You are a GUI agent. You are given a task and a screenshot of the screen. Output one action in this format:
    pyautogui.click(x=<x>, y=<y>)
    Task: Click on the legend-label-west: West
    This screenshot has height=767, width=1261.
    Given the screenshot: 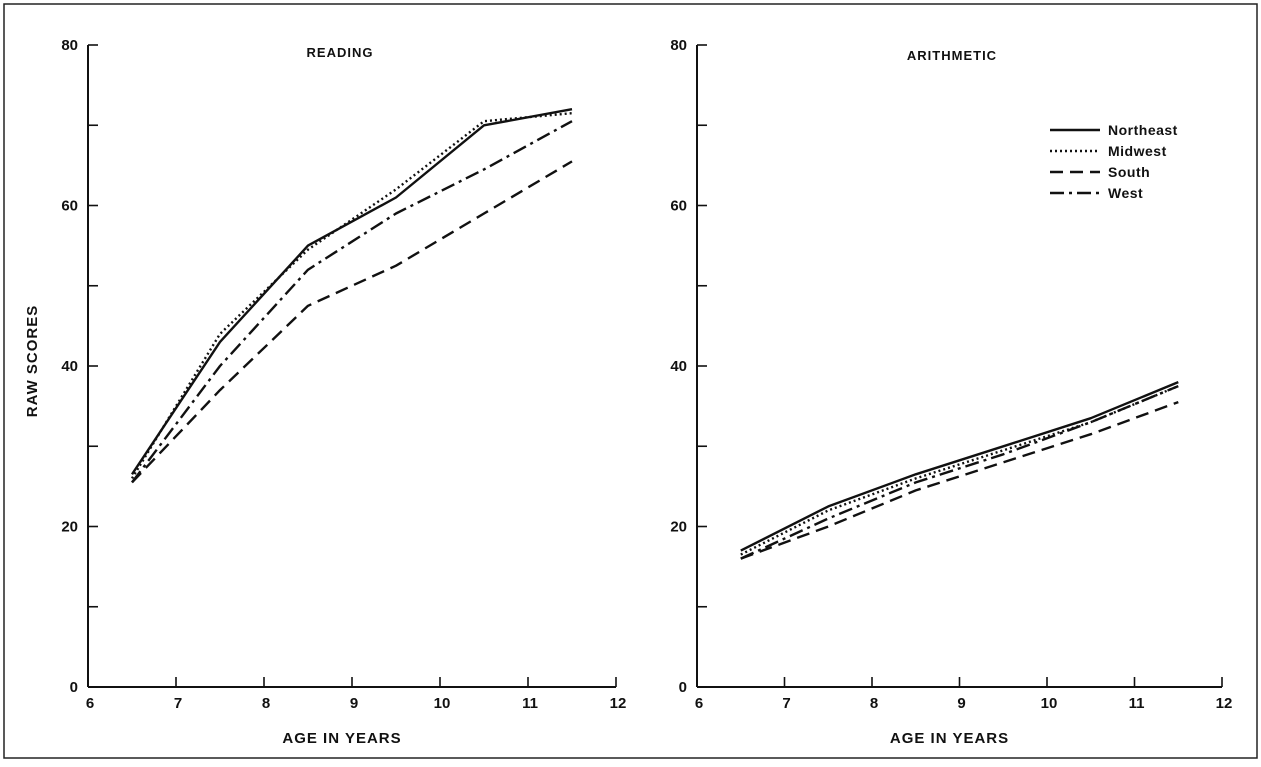 What is the action you would take?
    pyautogui.click(x=1125, y=193)
    